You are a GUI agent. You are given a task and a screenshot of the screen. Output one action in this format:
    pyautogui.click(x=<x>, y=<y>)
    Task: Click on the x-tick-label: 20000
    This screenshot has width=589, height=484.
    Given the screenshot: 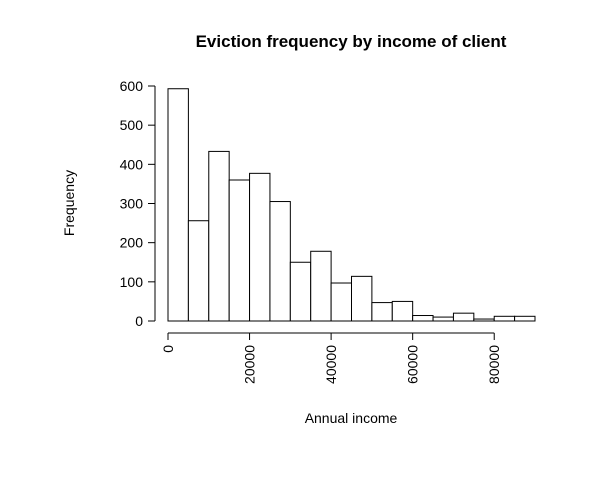 What is the action you would take?
    pyautogui.click(x=250, y=364)
    